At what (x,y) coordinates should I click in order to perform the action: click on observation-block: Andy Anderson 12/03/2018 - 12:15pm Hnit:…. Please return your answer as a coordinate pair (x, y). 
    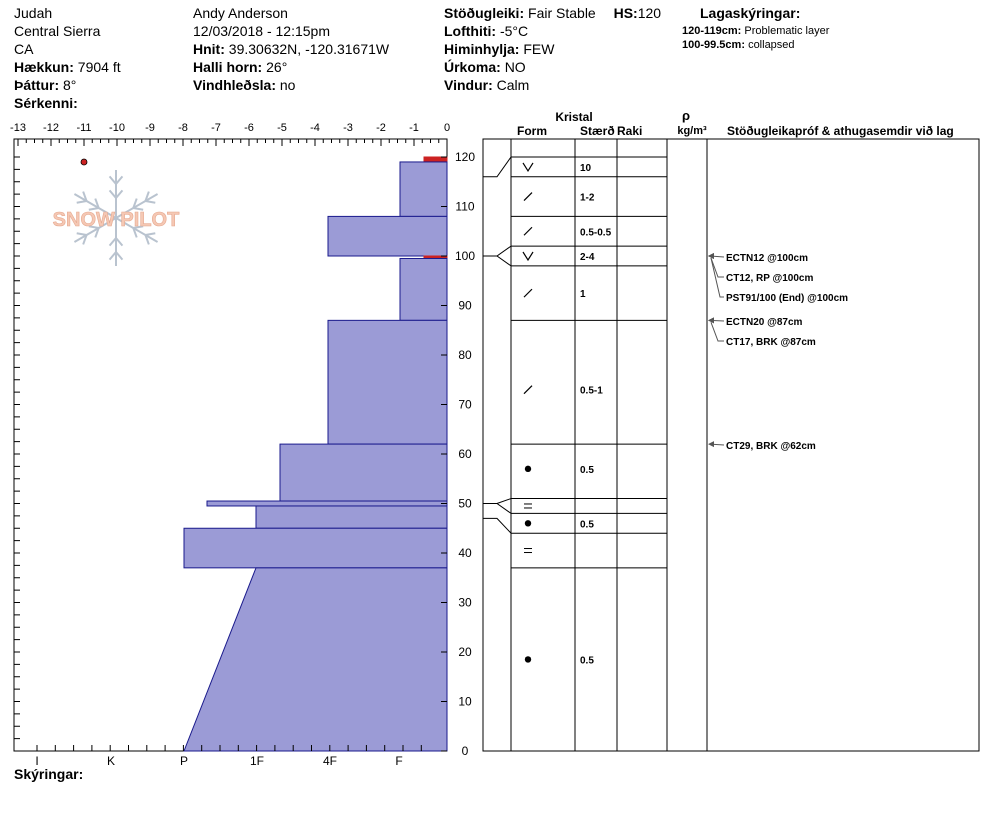
    Looking at the image, I should click on (291, 49).